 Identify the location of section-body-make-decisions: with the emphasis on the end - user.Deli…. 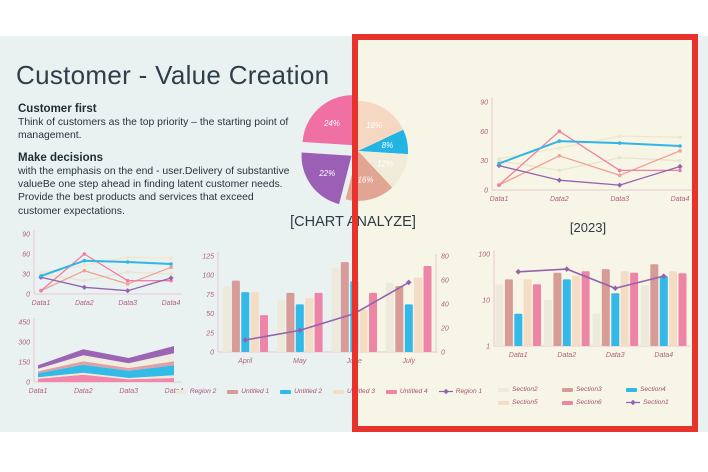
(154, 191).